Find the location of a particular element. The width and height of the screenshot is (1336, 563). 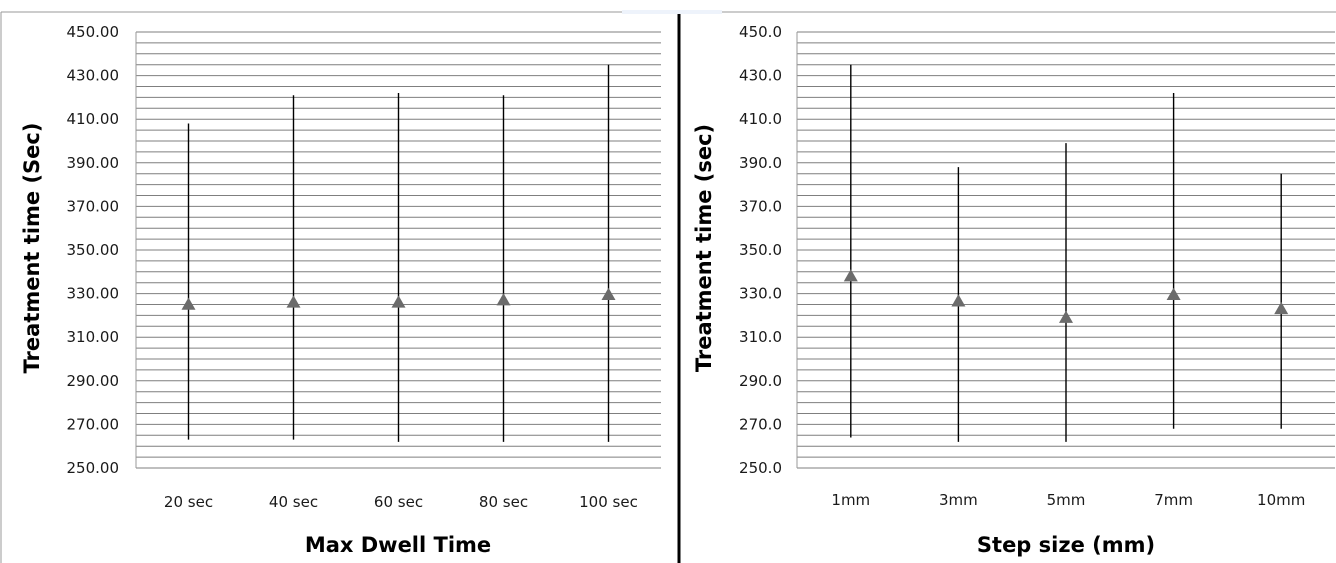

y-tick-label: 350.0 is located at coordinates (760, 250).